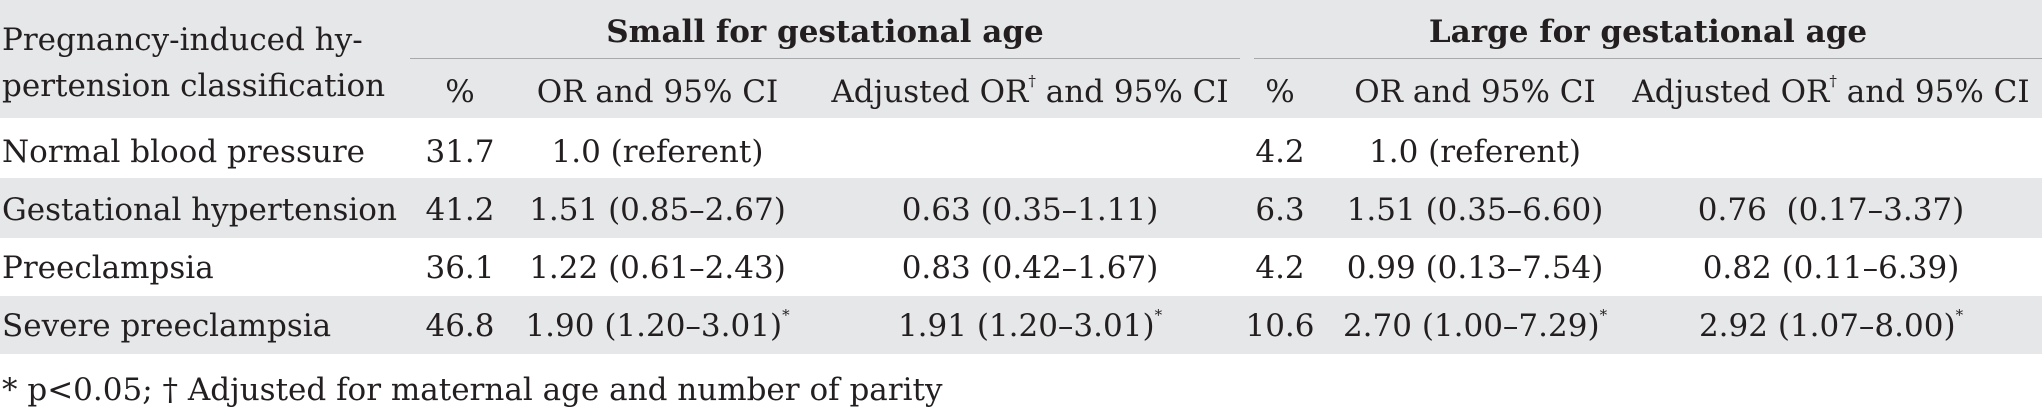 This screenshot has height=415, width=2042. What do you see at coordinates (657, 152) in the screenshot?
I see `cell-sga-or: 1.0 (referent)` at bounding box center [657, 152].